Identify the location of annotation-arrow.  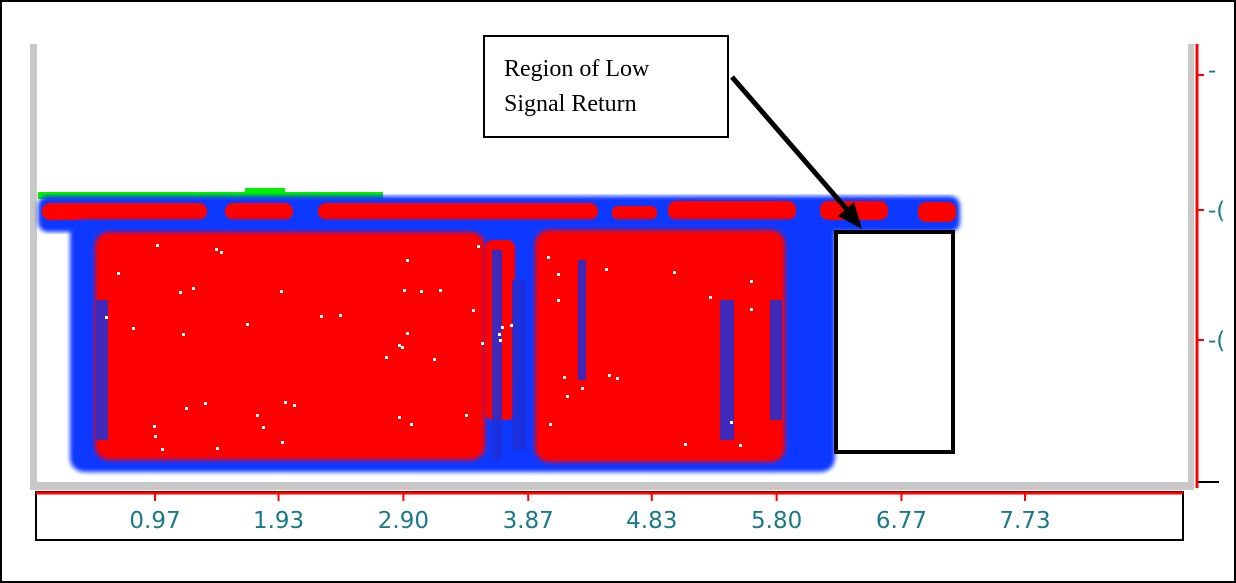
(796, 152).